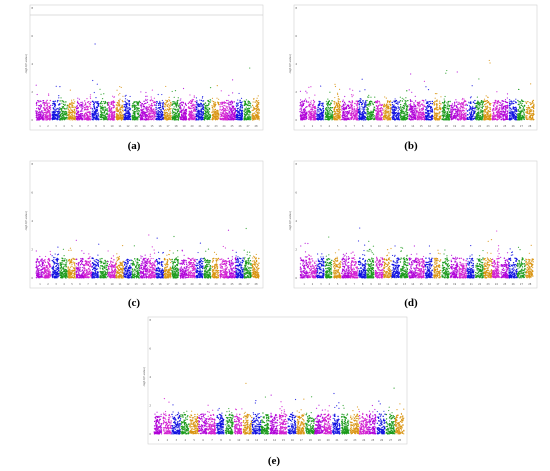 The image size is (550, 471). I want to click on chromosome-tick-label: 18, so click(176, 126).